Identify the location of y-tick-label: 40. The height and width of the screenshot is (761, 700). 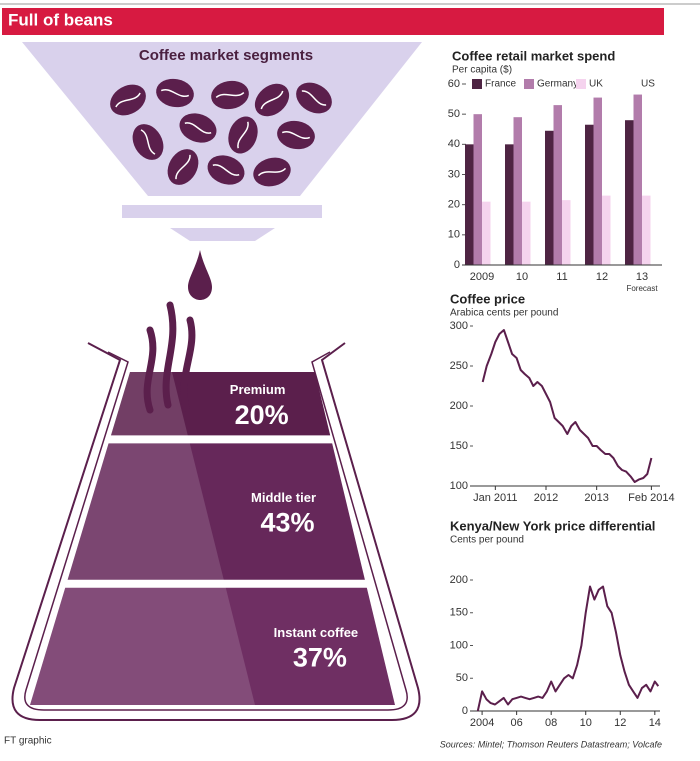
(454, 144).